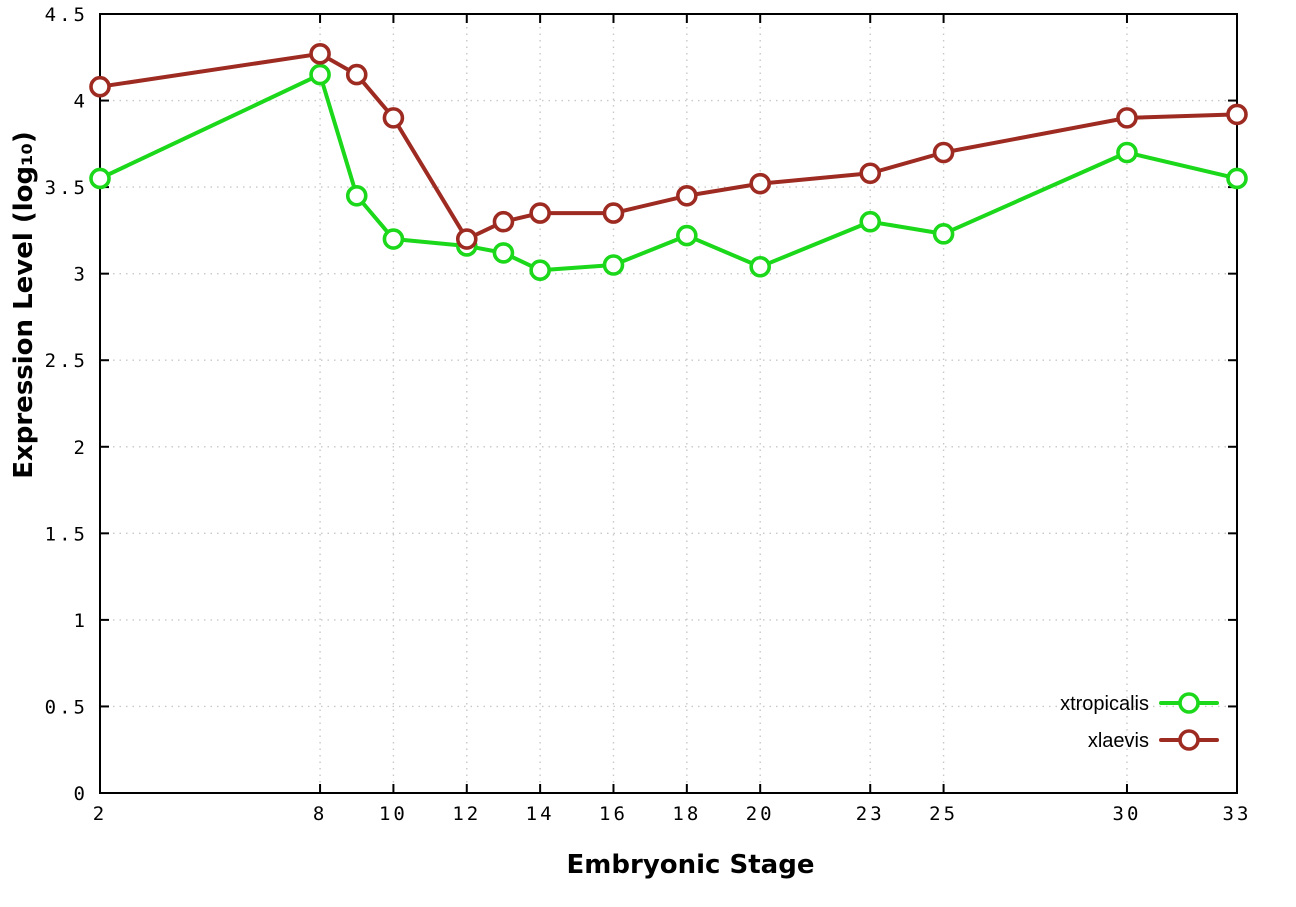 The image size is (1296, 907). What do you see at coordinates (1189, 740) in the screenshot?
I see `legend-marker-xlaevis` at bounding box center [1189, 740].